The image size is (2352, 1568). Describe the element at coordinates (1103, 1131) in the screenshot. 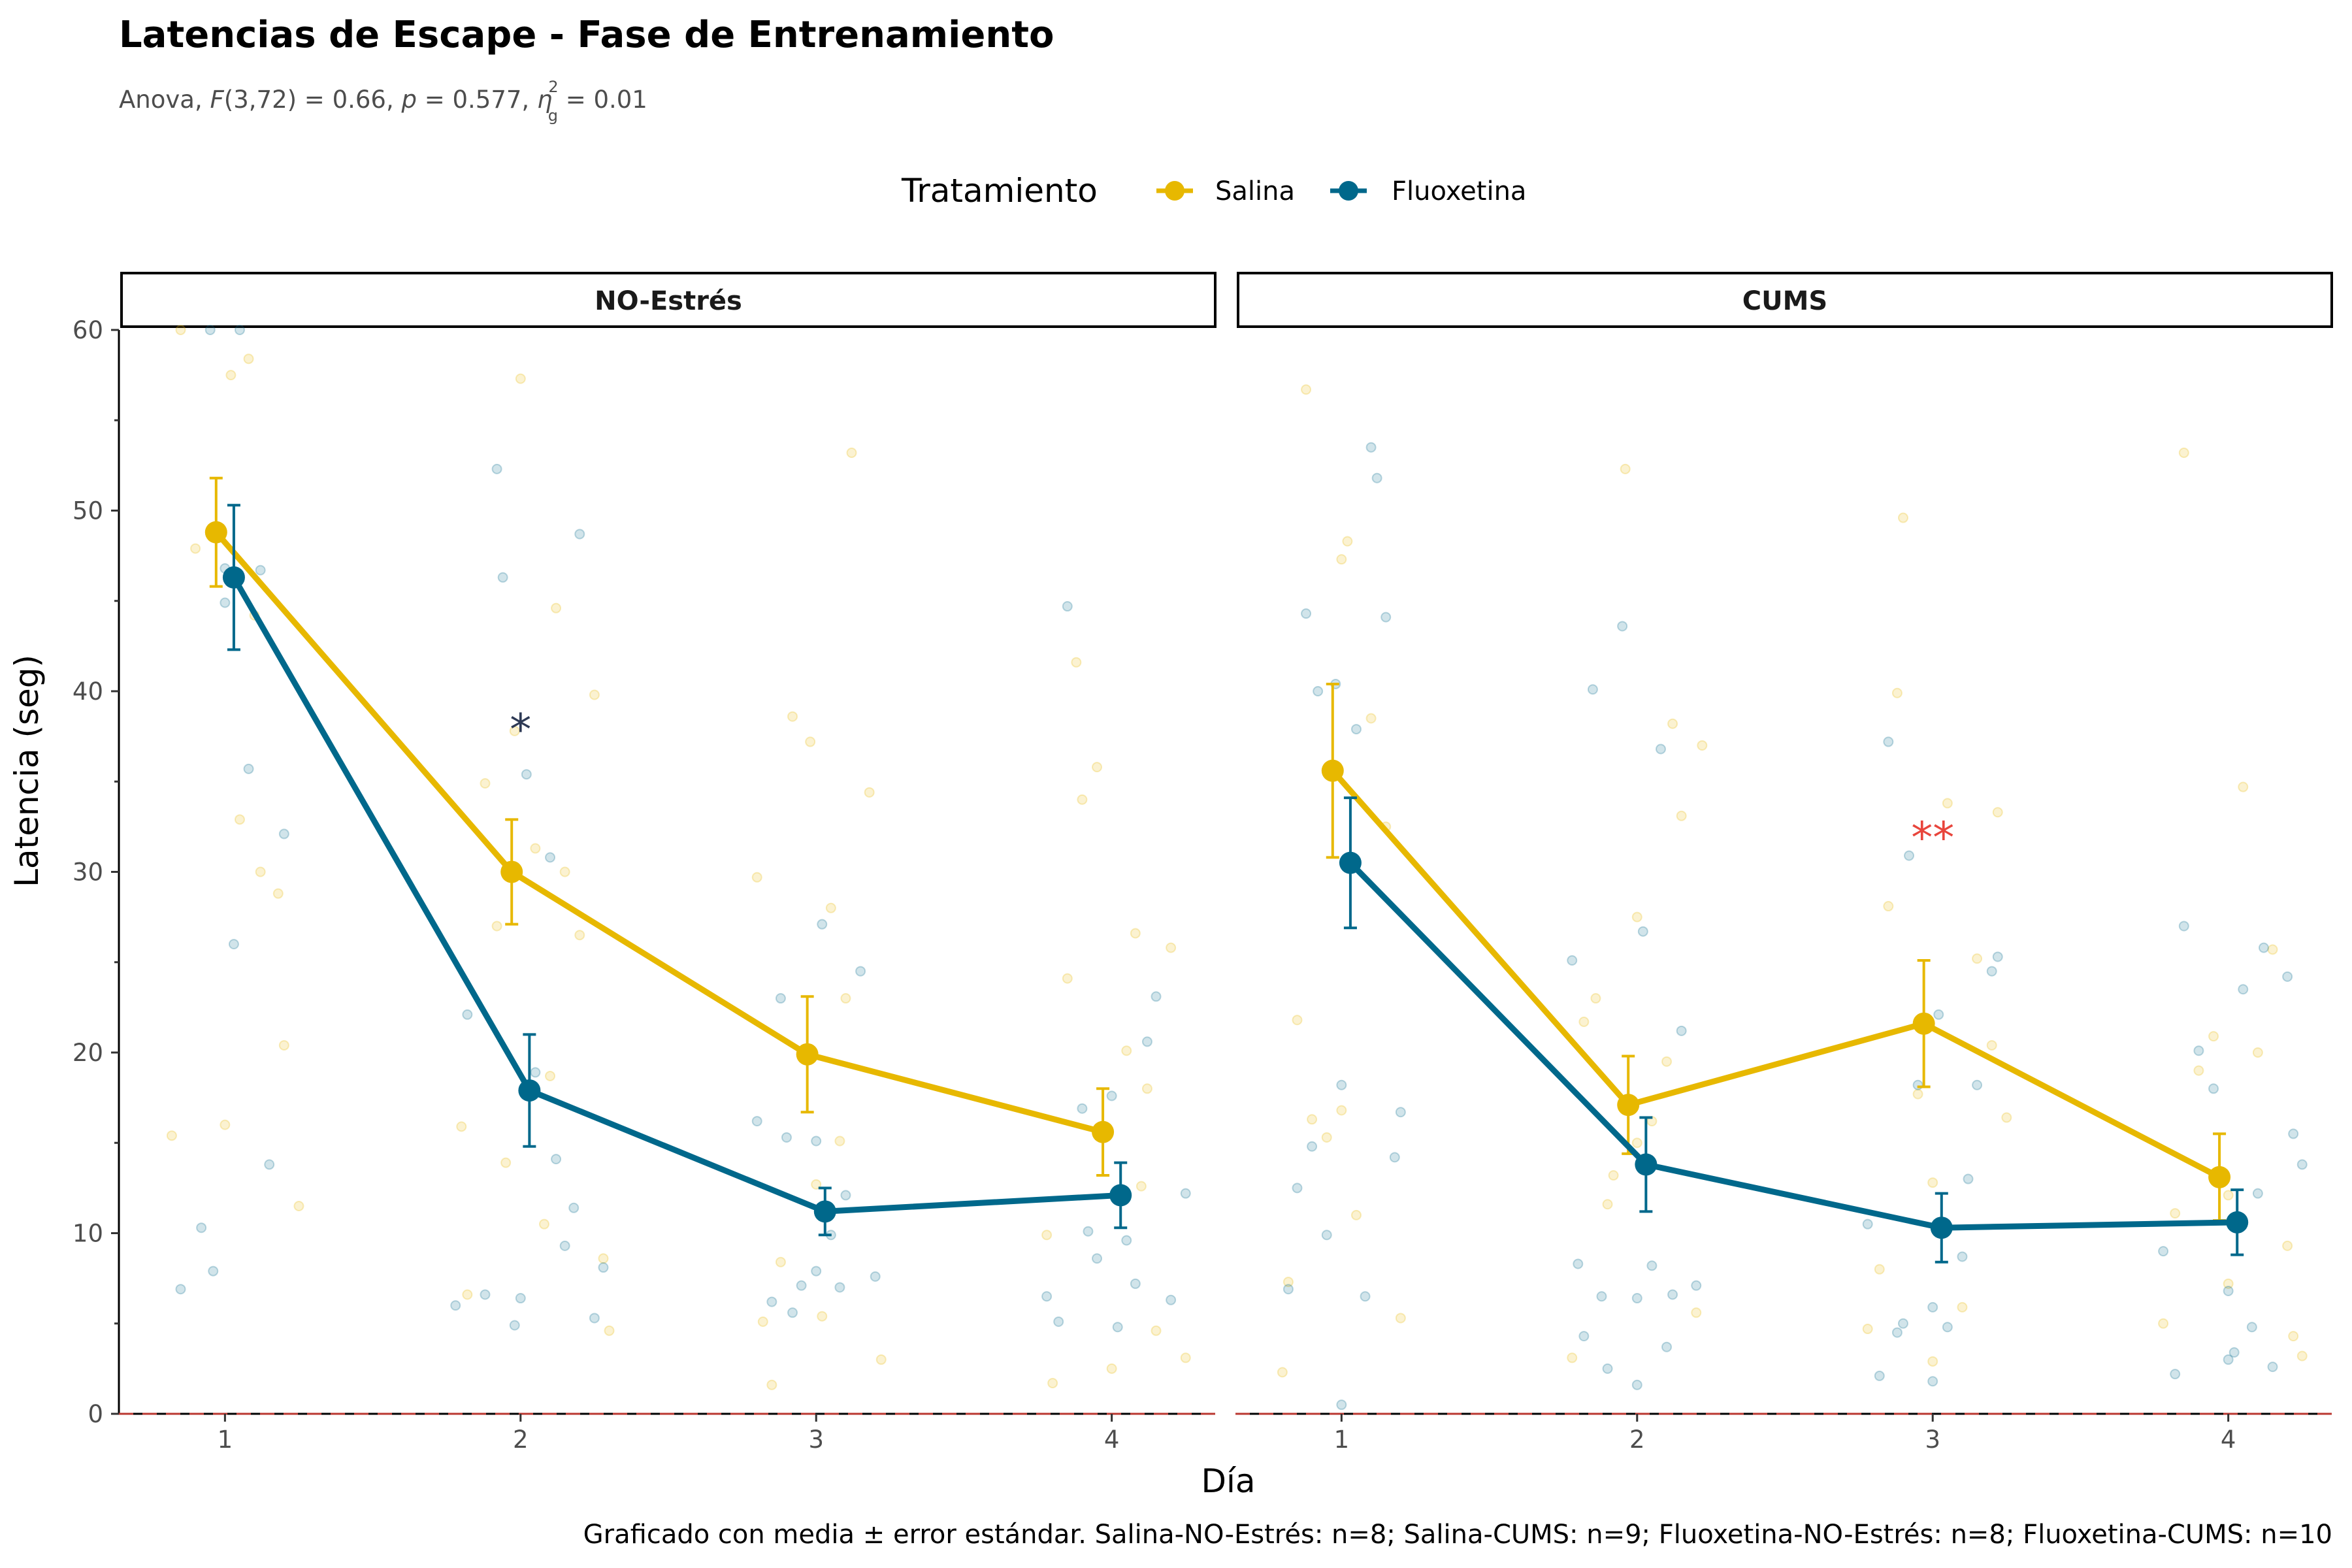

I see `mean-point-salina-no-estr-s-day4` at that location.